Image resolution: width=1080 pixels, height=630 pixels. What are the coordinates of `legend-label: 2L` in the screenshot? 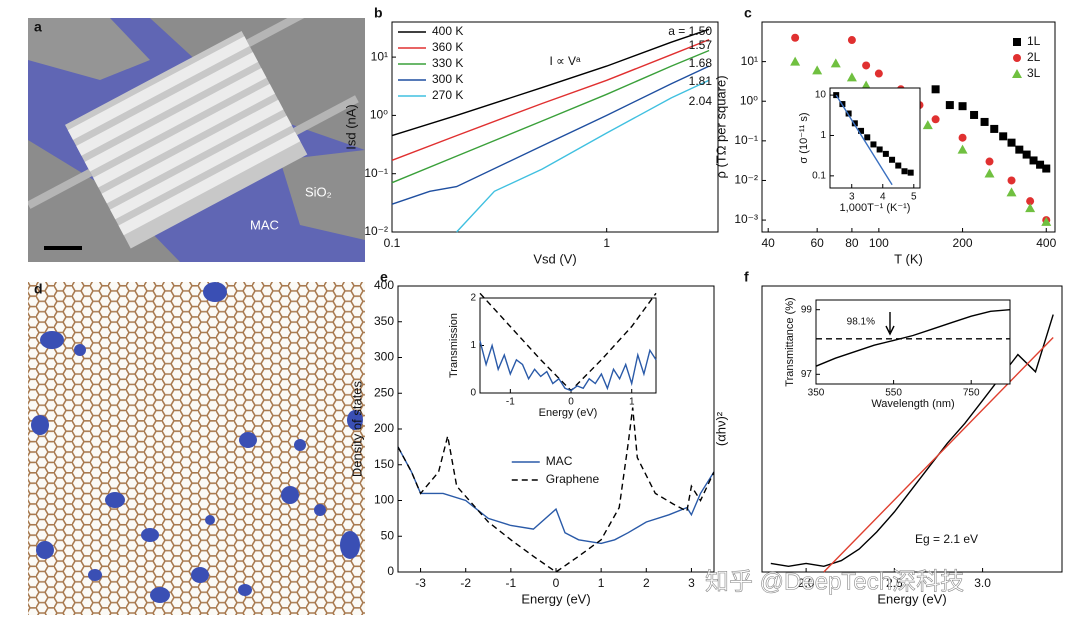 It's located at (1034, 57).